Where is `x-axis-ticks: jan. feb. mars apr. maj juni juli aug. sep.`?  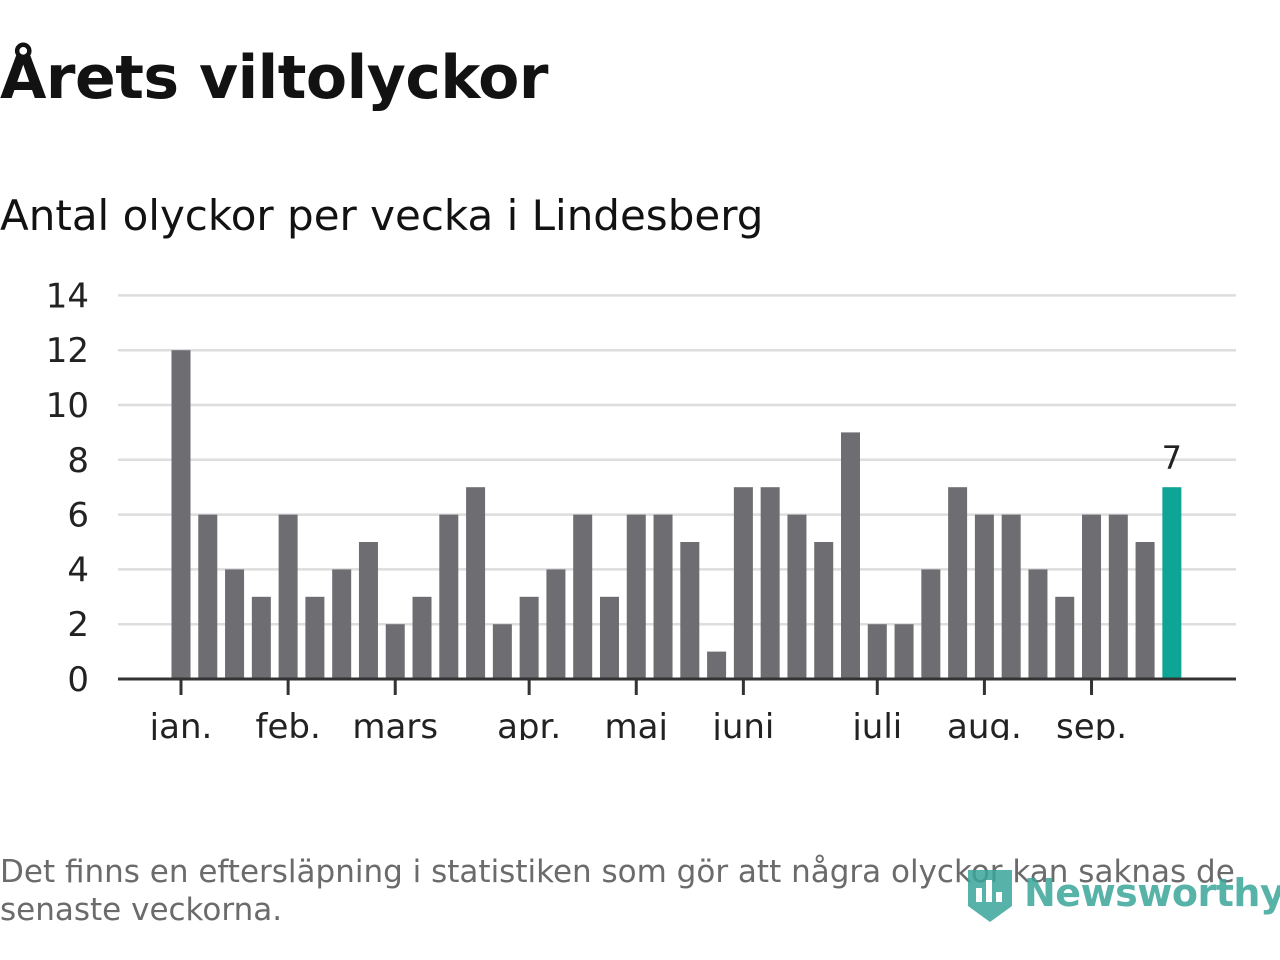
x-axis-ticks: jan. feb. mars apr. maj juni juli aug. sep. is located at coordinates (638, 709).